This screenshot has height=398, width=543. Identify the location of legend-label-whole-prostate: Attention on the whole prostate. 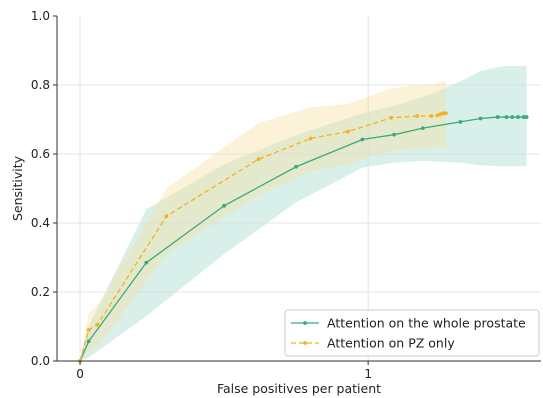
(426, 323).